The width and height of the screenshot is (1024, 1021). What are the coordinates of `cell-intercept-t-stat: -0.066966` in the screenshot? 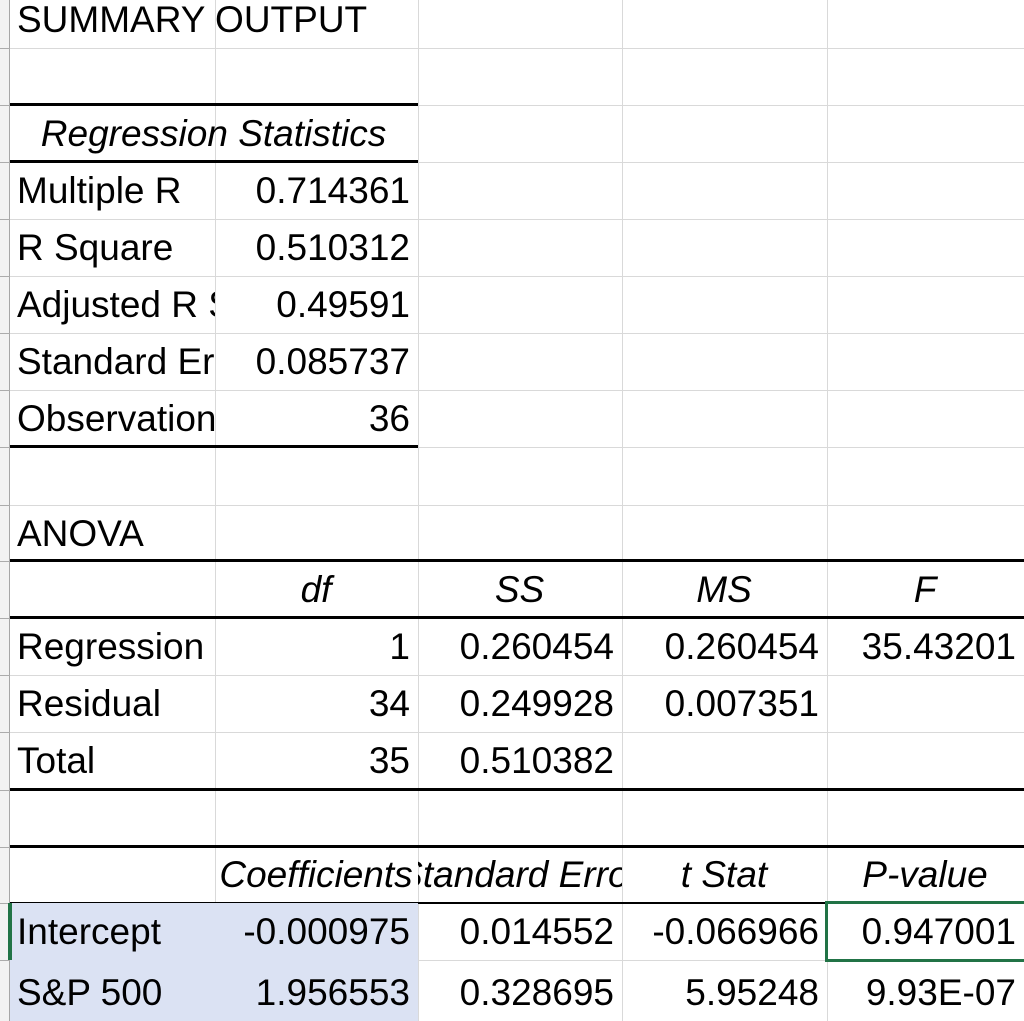 It's located at (735, 931).